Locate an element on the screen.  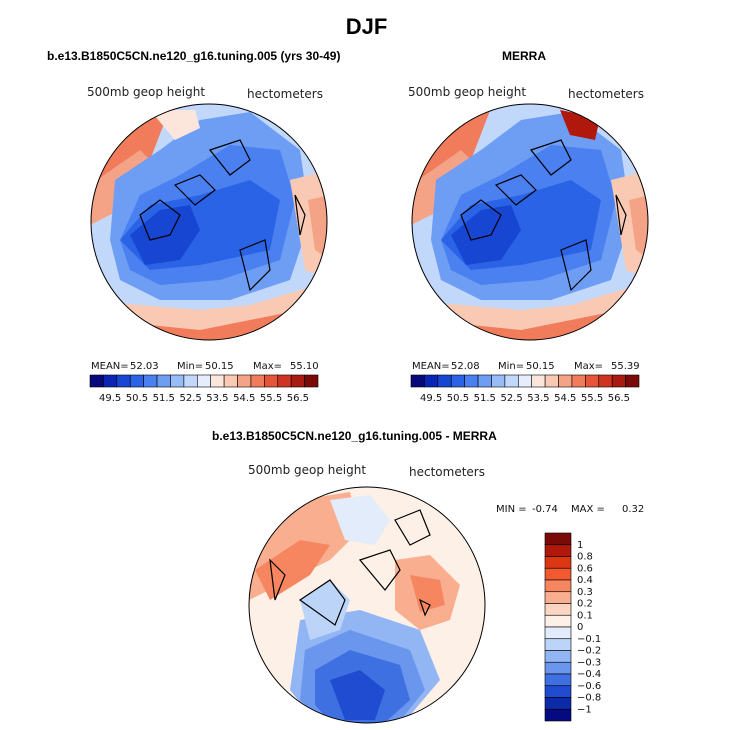
figure-title: DJF is located at coordinates (366, 26).